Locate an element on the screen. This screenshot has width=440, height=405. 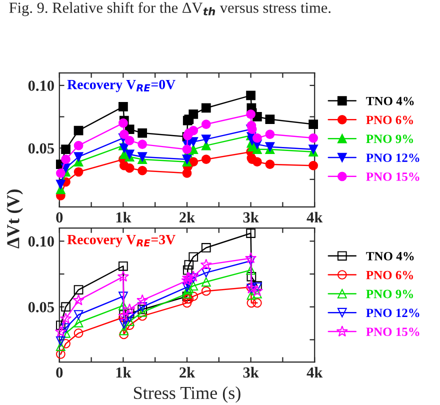
annotation: Recovery V$_{RE}$=3V is located at coordinates (121, 241).